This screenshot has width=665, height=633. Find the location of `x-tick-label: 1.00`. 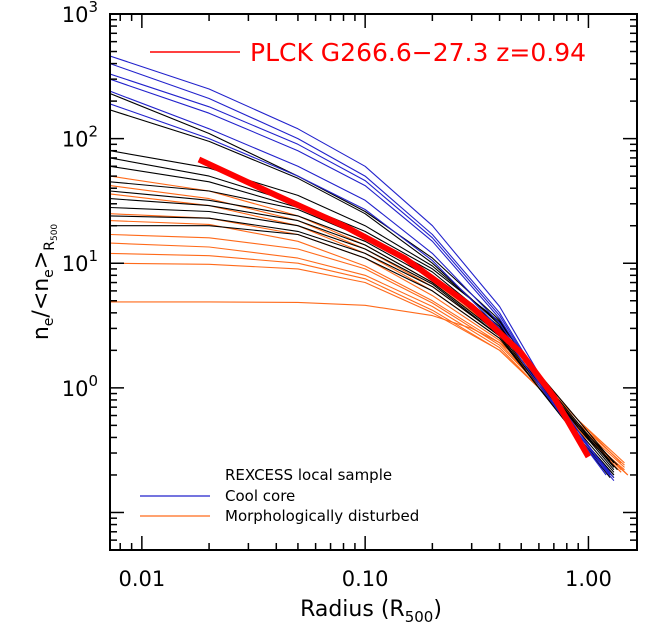

x-tick-label: 1.00 is located at coordinates (588, 579).